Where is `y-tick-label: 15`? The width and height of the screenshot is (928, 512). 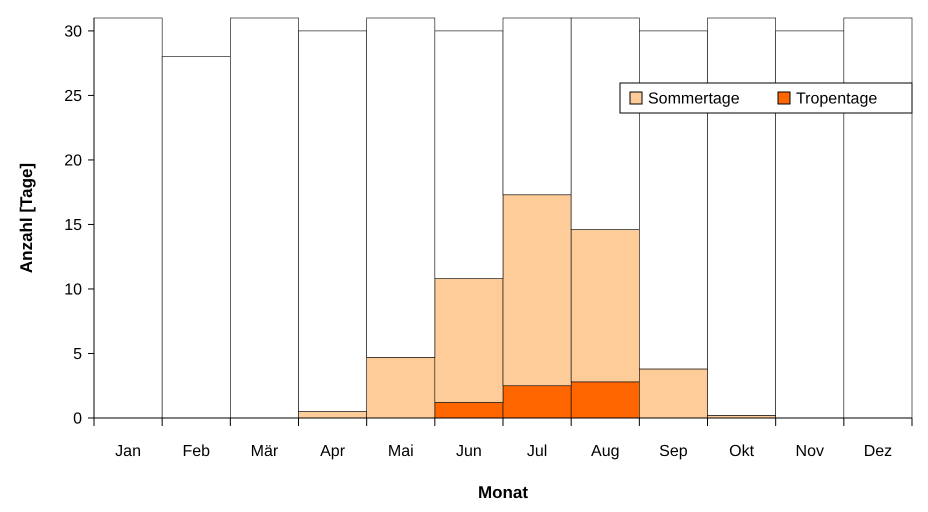
y-tick-label: 15 is located at coordinates (73, 225).